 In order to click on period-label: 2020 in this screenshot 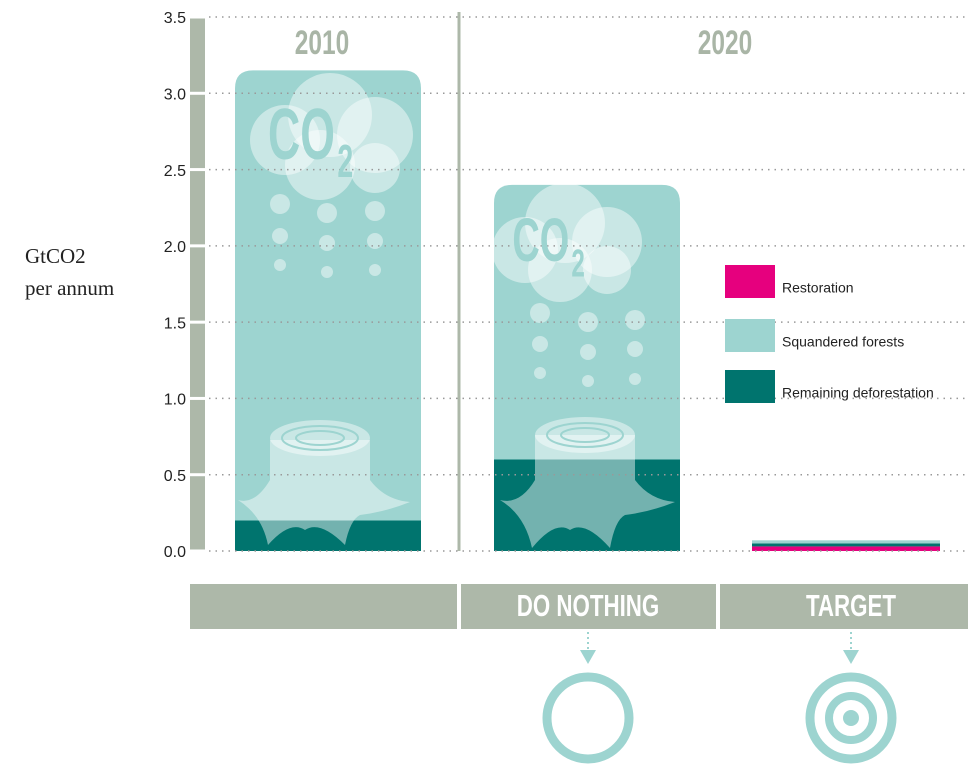, I will do `click(725, 43)`.